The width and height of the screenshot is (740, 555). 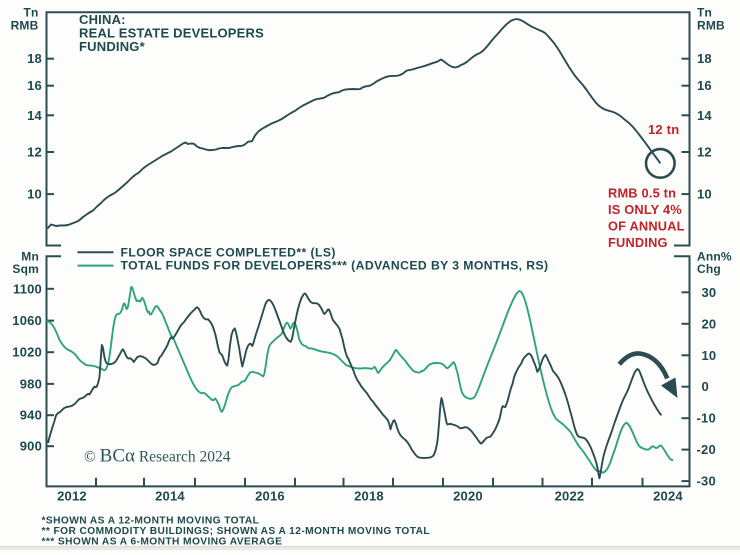 I want to click on svg-text: 980, so click(x=31, y=383).